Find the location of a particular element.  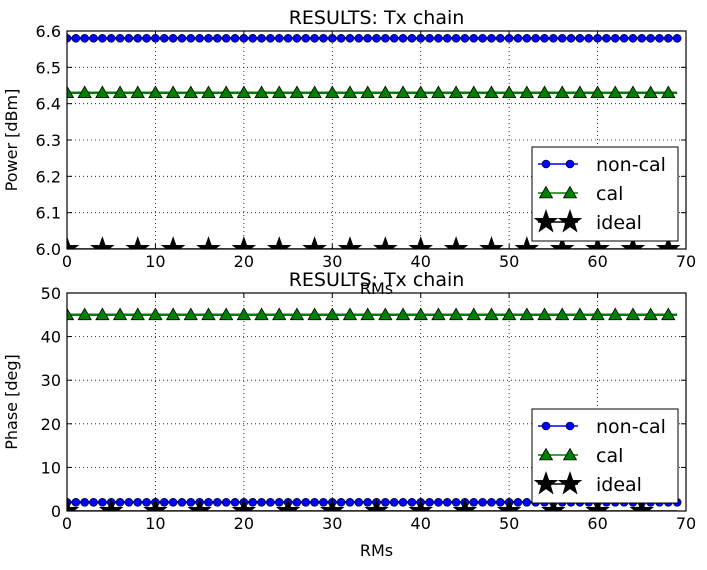

legend-entry-cal: cal is located at coordinates (580, 194).